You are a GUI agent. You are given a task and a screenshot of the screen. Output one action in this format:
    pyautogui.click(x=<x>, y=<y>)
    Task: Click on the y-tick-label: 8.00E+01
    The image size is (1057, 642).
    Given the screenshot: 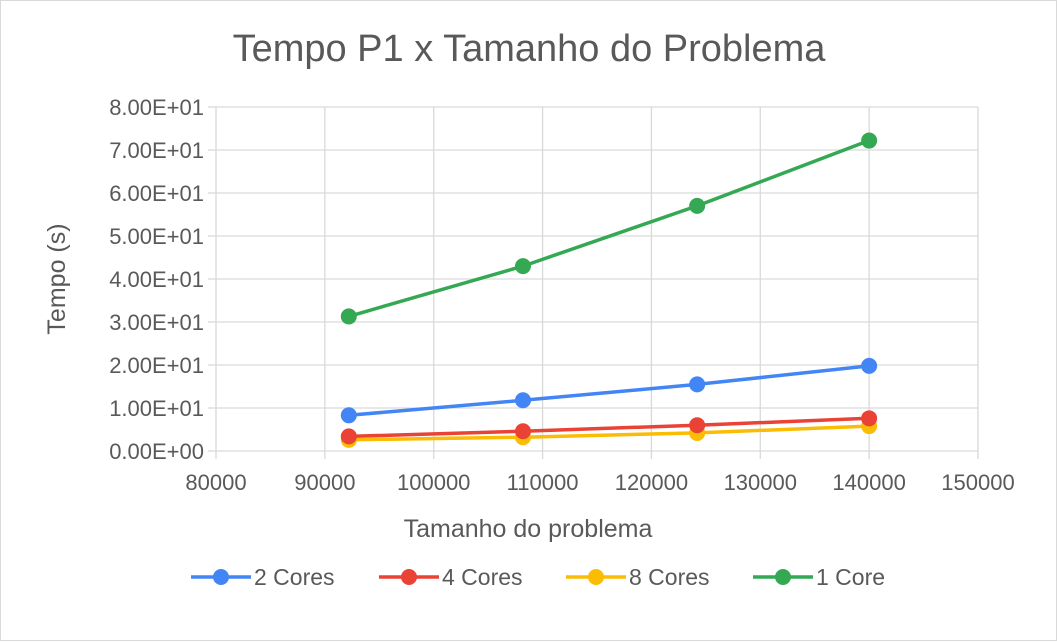 What is the action you would take?
    pyautogui.click(x=156, y=107)
    